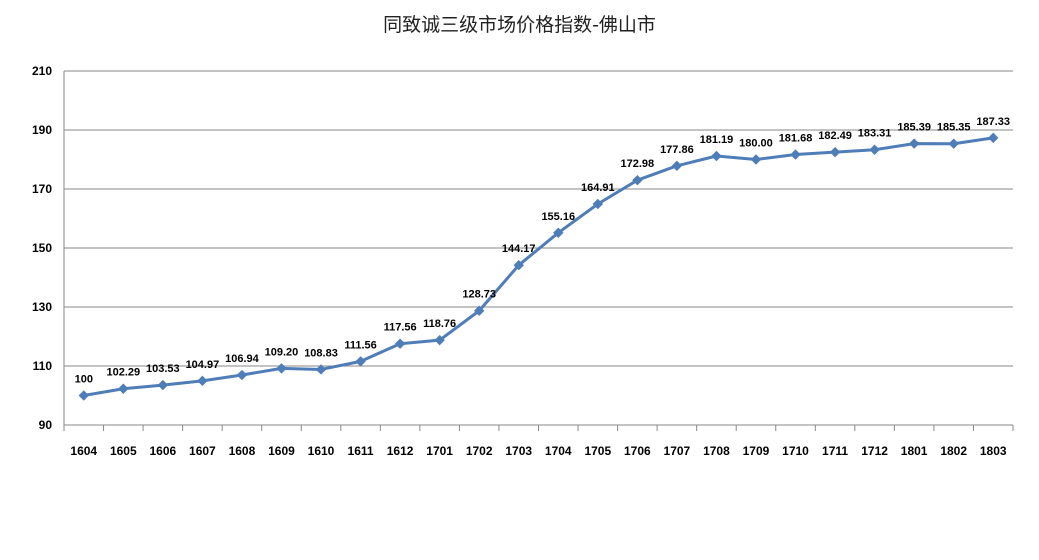 The width and height of the screenshot is (1039, 560). What do you see at coordinates (835, 136) in the screenshot?
I see `data-label: 182.49` at bounding box center [835, 136].